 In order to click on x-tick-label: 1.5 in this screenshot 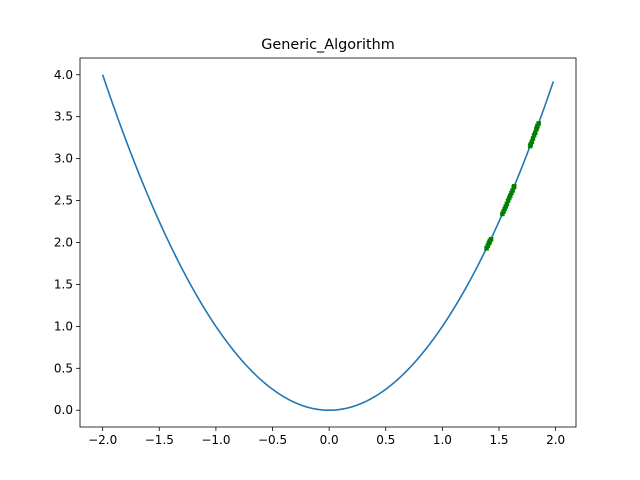, I will do `click(498, 440)`.